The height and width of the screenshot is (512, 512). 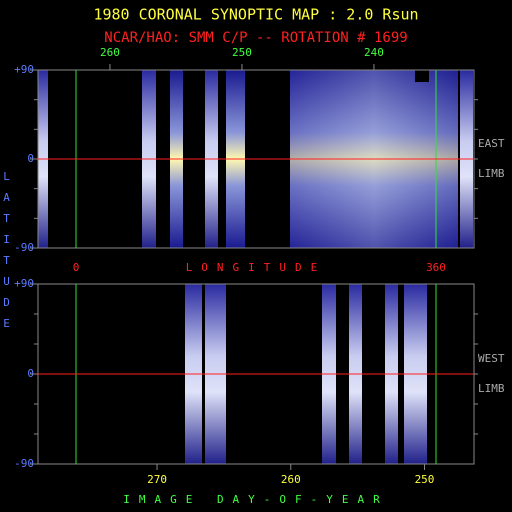 I want to click on x-tick-label: 270, so click(x=157, y=479).